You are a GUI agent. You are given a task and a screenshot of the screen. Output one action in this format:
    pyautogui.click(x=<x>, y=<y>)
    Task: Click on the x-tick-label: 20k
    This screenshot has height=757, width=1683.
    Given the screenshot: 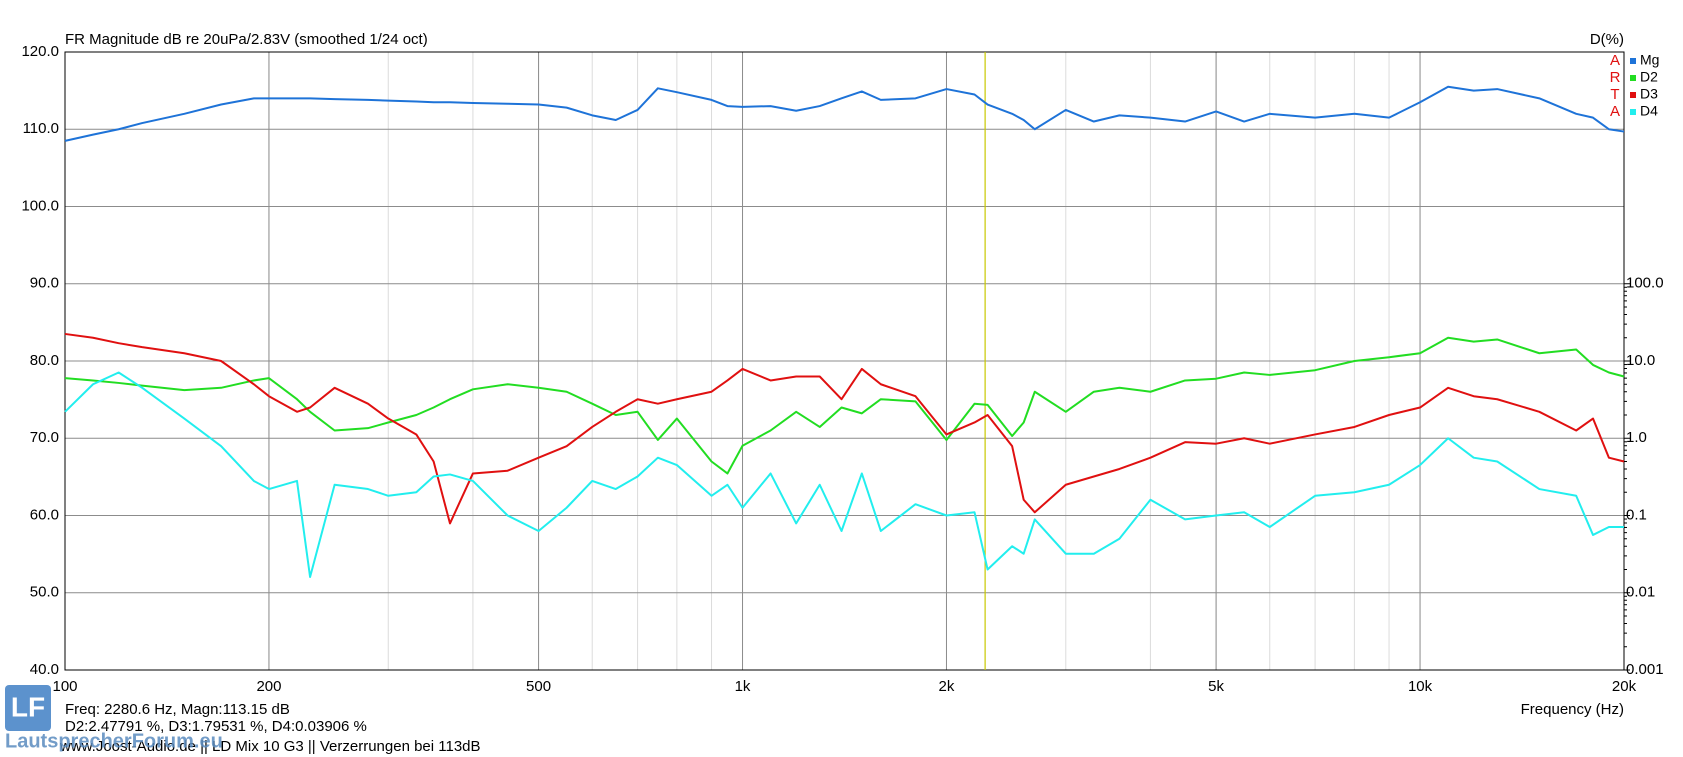 What is the action you would take?
    pyautogui.click(x=1624, y=686)
    